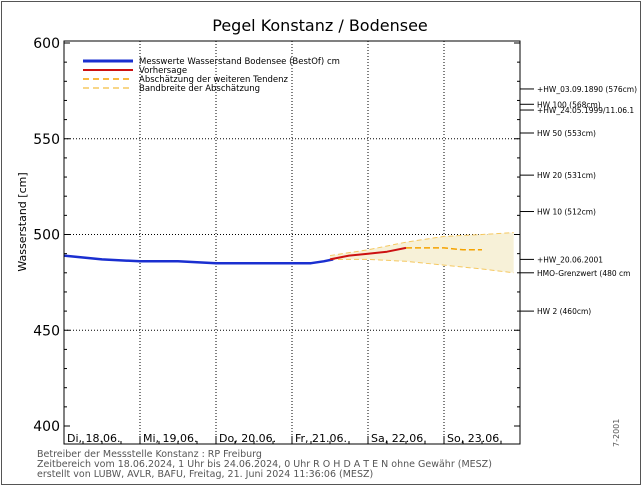  What do you see at coordinates (247, 438) in the screenshot?
I see `x-tick-label: Do, 20.06.` at bounding box center [247, 438].